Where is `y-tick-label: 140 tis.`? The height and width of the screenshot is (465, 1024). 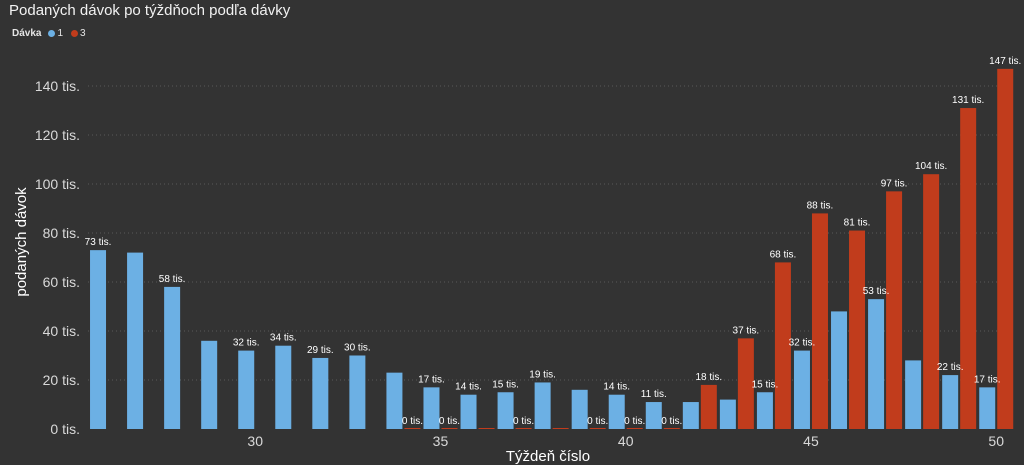 y-tick-label: 140 tis. is located at coordinates (57, 86).